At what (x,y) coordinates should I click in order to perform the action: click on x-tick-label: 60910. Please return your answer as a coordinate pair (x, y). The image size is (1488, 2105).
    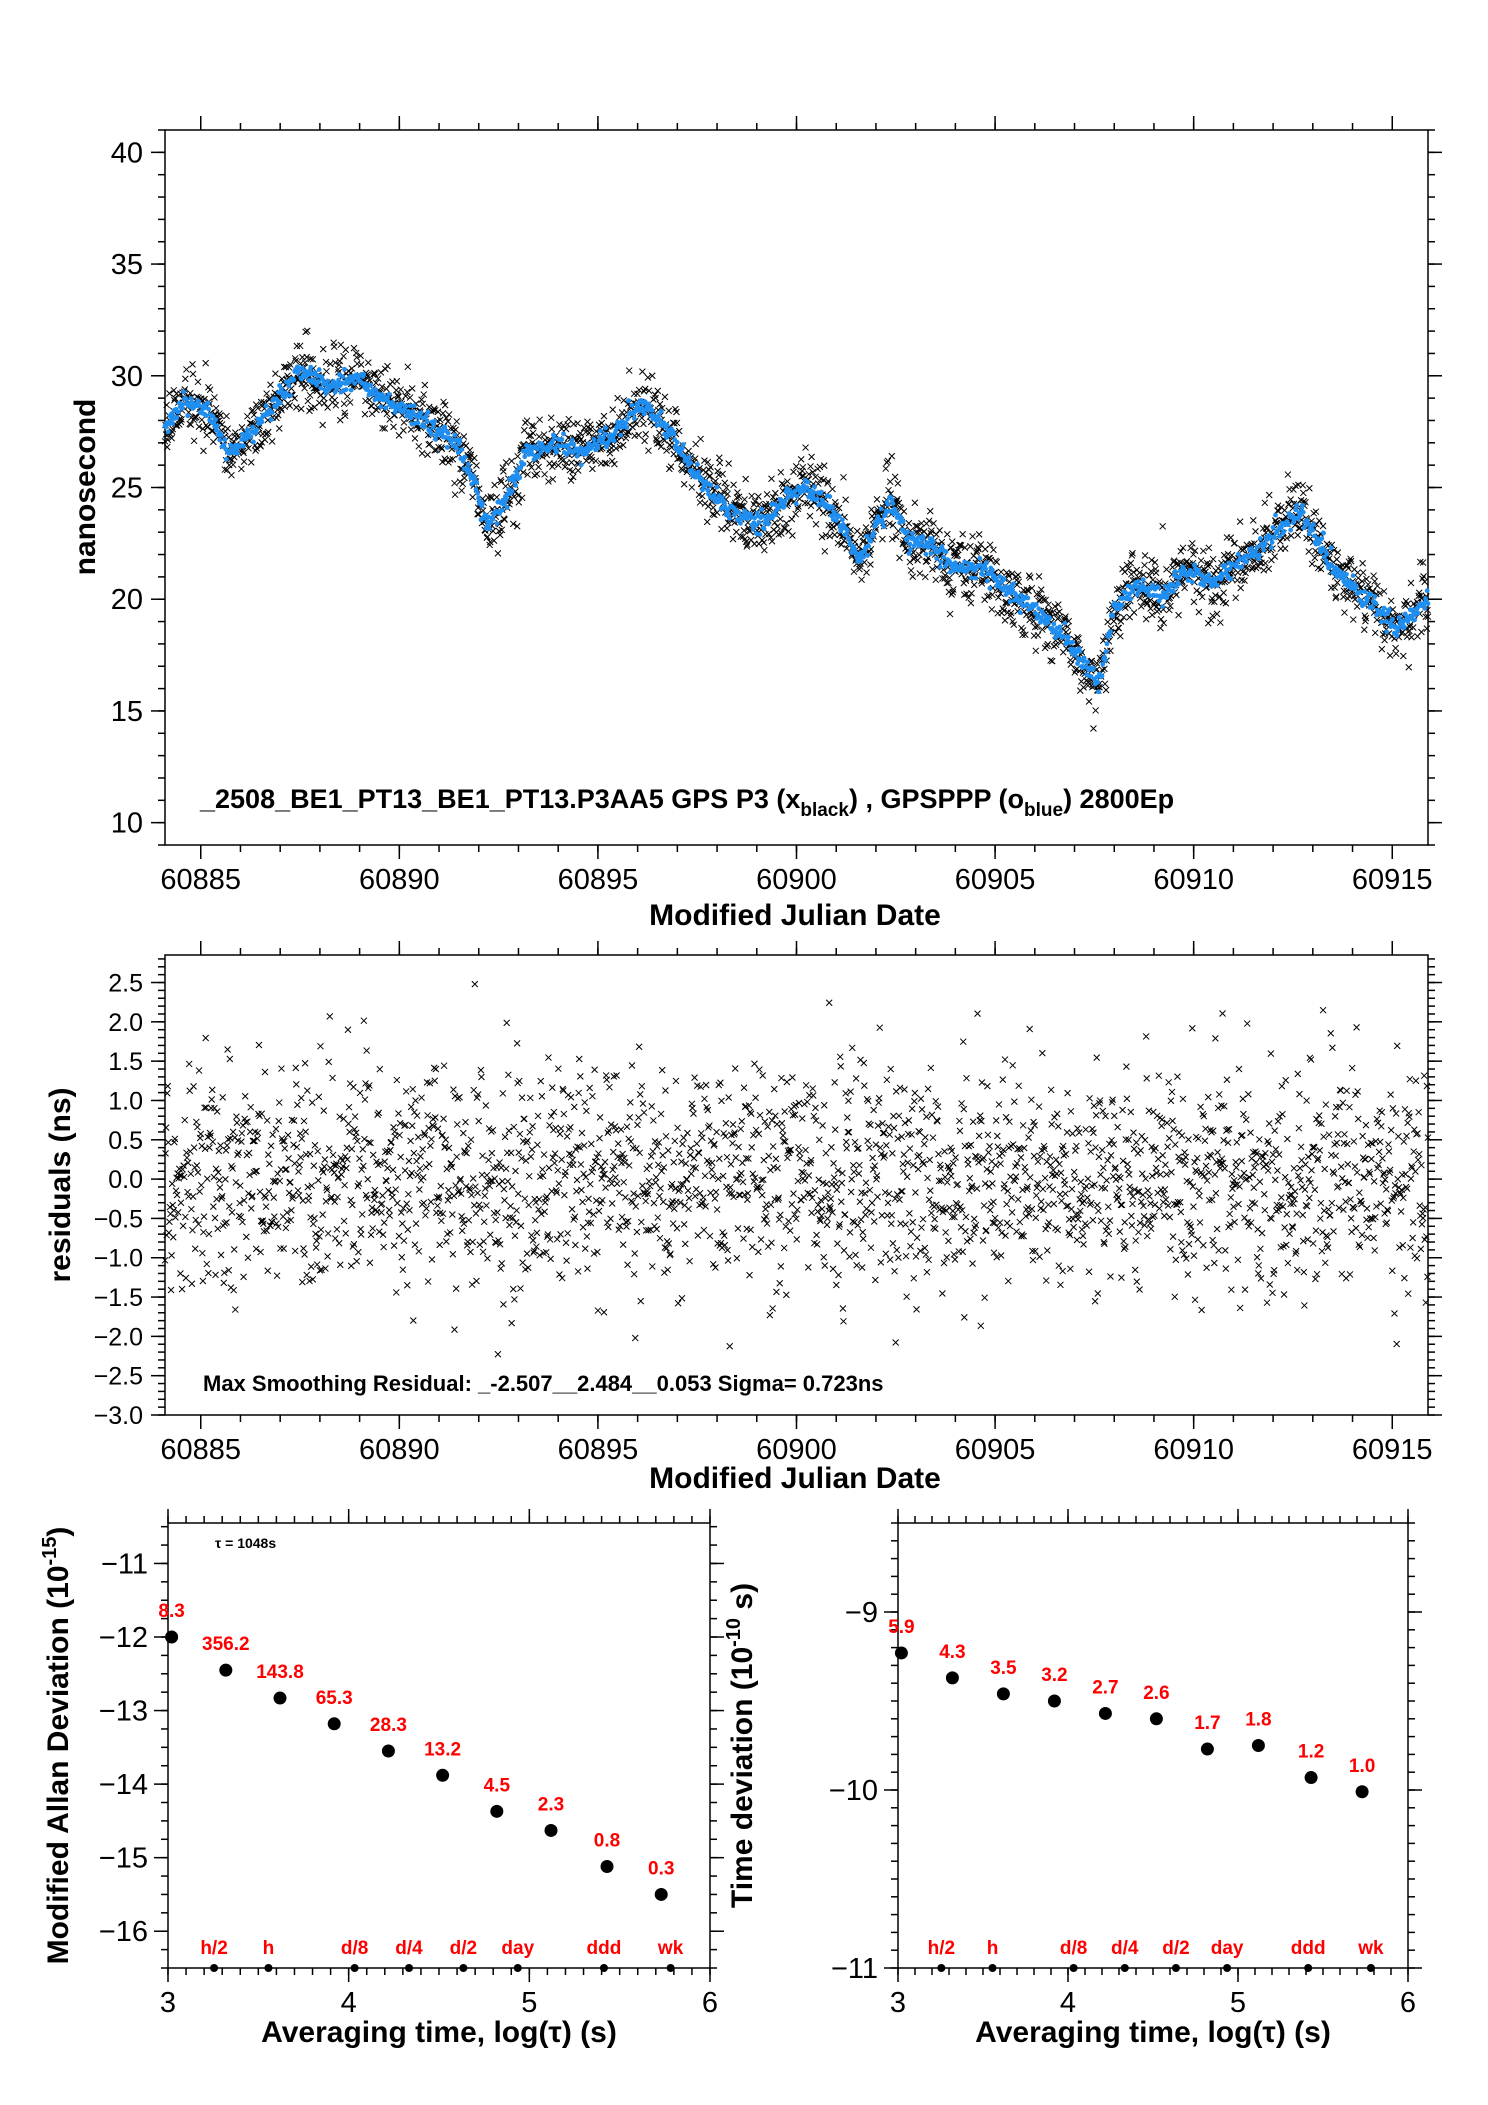
    Looking at the image, I should click on (1193, 1450).